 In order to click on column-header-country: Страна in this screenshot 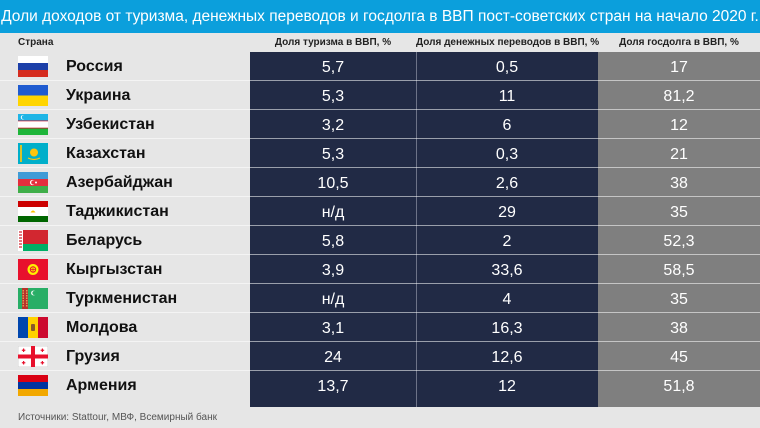, I will do `click(36, 42)`.